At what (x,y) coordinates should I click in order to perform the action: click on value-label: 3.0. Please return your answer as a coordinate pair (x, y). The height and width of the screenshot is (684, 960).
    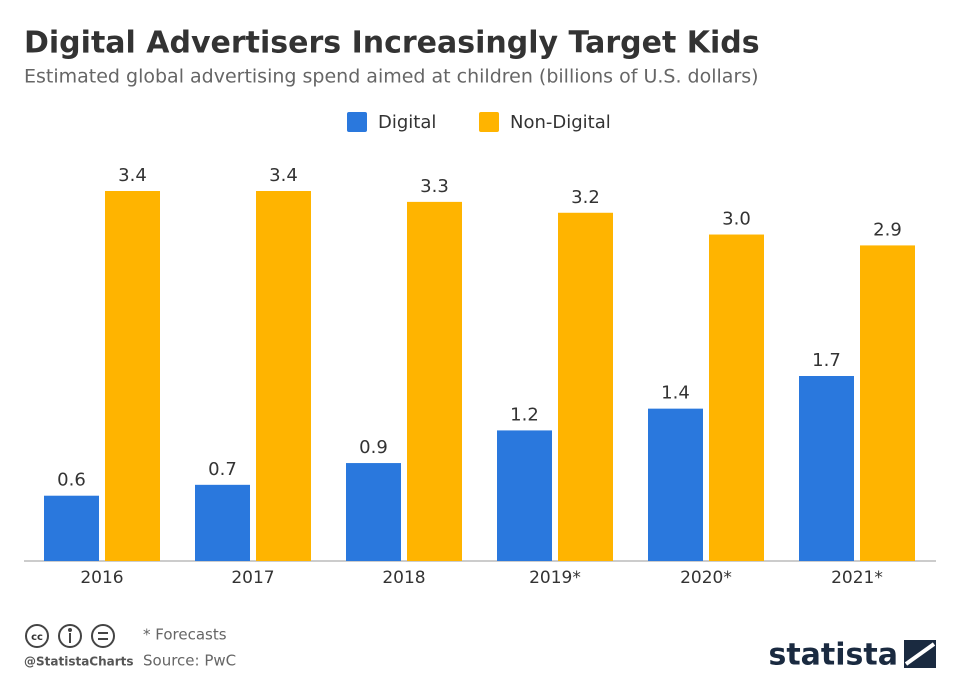
    Looking at the image, I should click on (736, 219).